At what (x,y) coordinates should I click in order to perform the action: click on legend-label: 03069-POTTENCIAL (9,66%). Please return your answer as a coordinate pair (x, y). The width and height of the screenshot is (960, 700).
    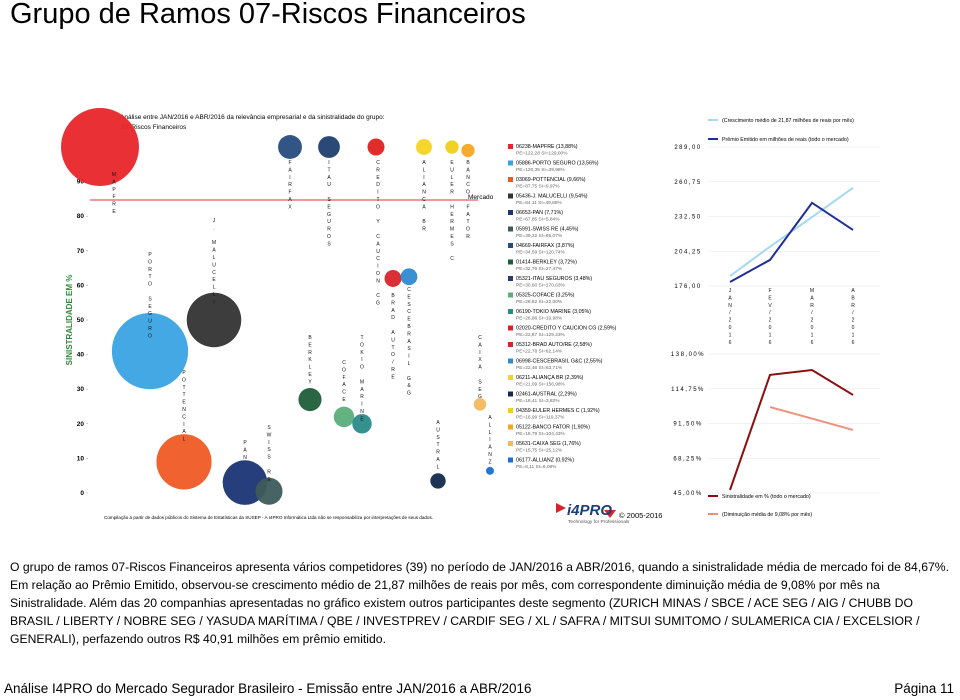
    Looking at the image, I should click on (551, 180).